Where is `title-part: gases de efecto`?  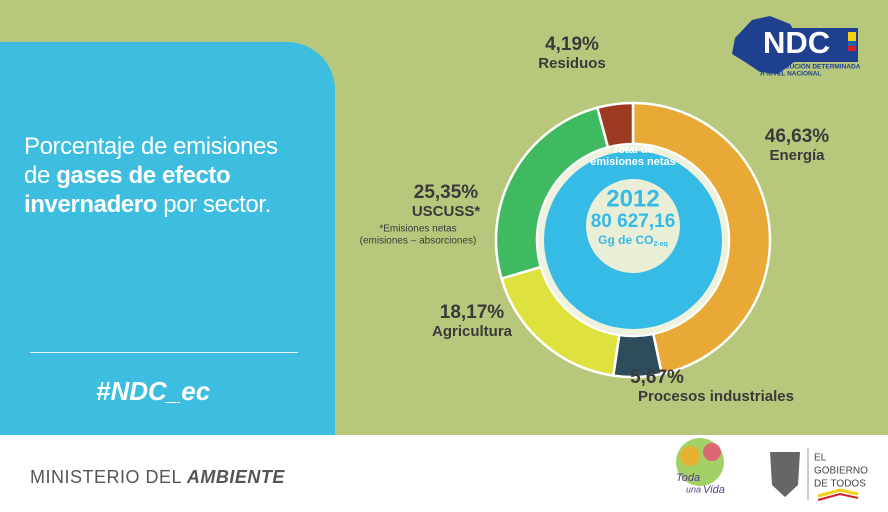
title-part: gases de efecto is located at coordinates (143, 175).